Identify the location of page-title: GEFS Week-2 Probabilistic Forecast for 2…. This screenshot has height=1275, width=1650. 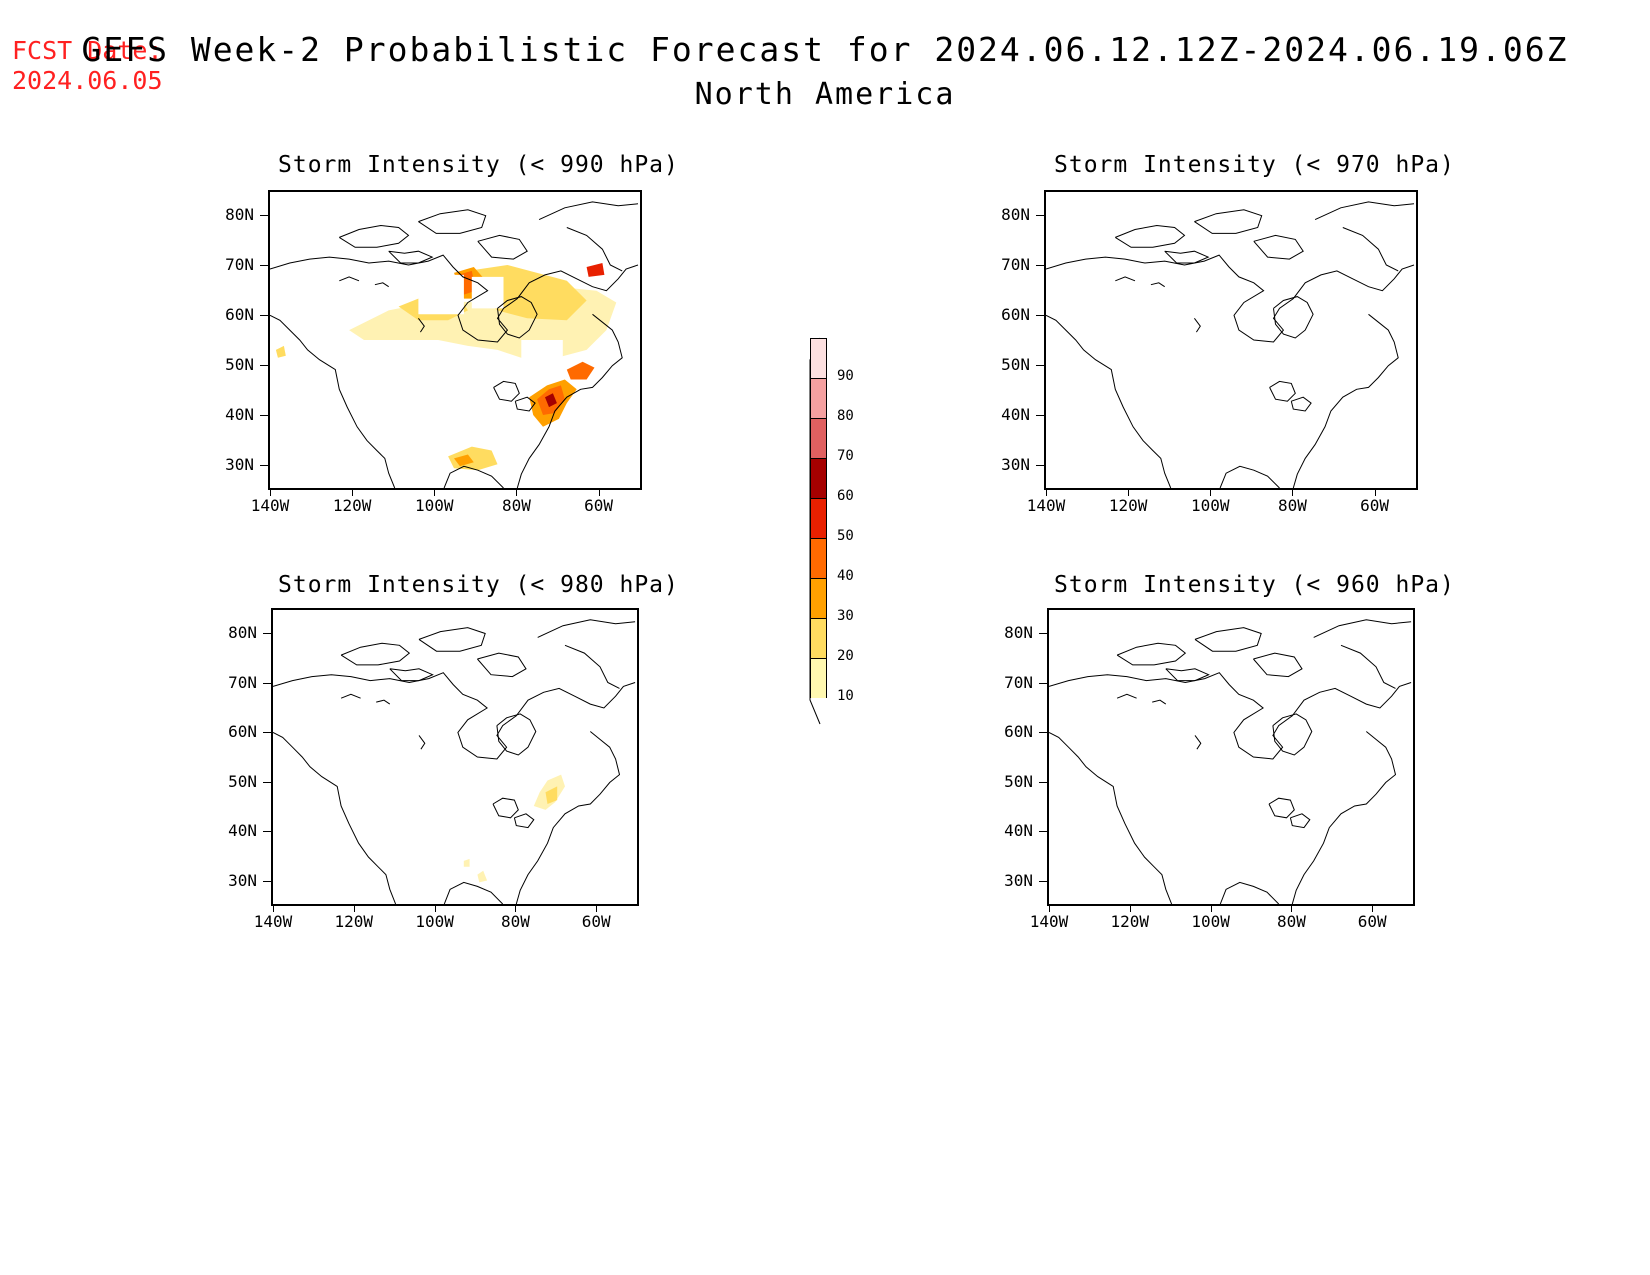
(825, 71).